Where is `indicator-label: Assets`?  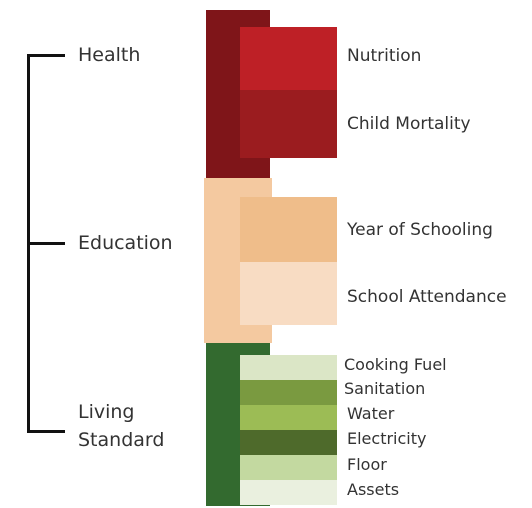
indicator-label: Assets is located at coordinates (373, 489).